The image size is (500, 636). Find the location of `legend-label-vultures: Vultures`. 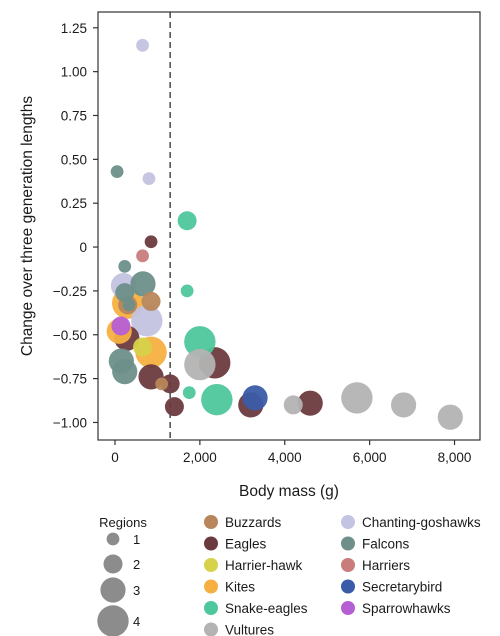

legend-label-vultures: Vultures is located at coordinates (249, 629).